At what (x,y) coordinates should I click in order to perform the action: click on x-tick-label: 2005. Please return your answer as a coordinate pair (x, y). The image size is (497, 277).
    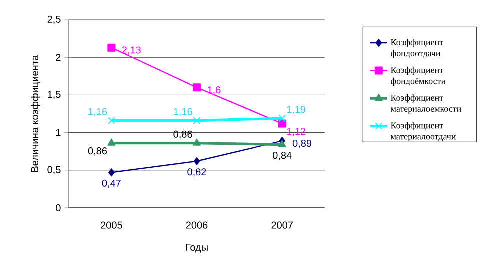
    Looking at the image, I should click on (111, 225).